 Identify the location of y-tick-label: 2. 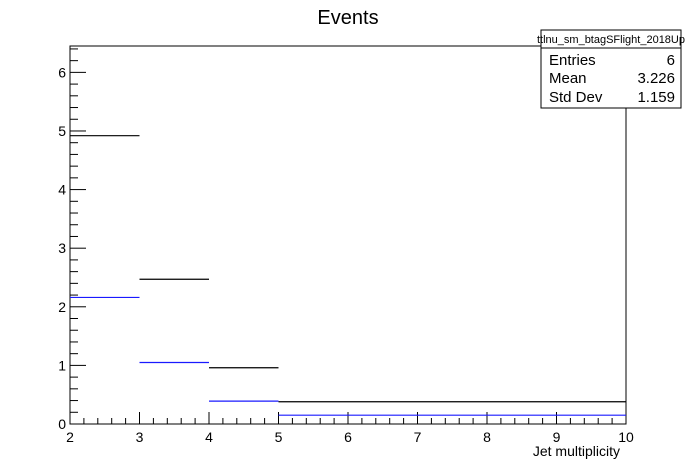
(62, 307).